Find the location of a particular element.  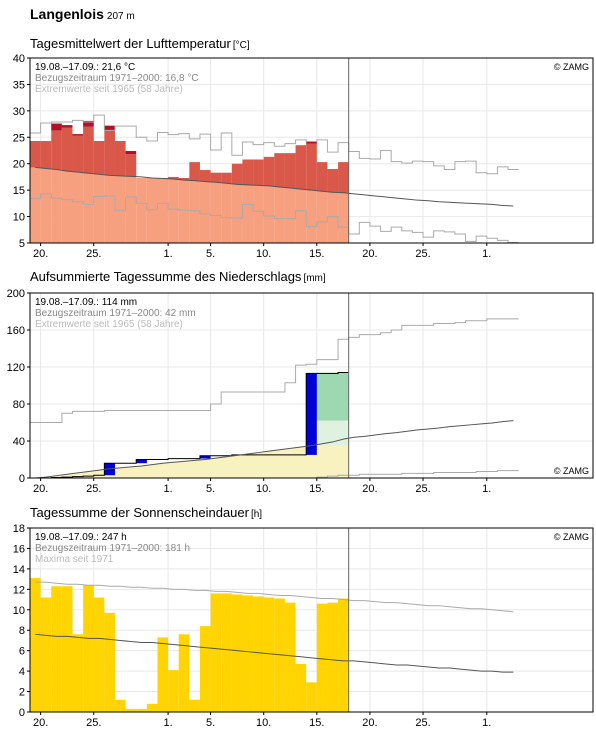

y-tick-label: 10 is located at coordinates (19, 218).